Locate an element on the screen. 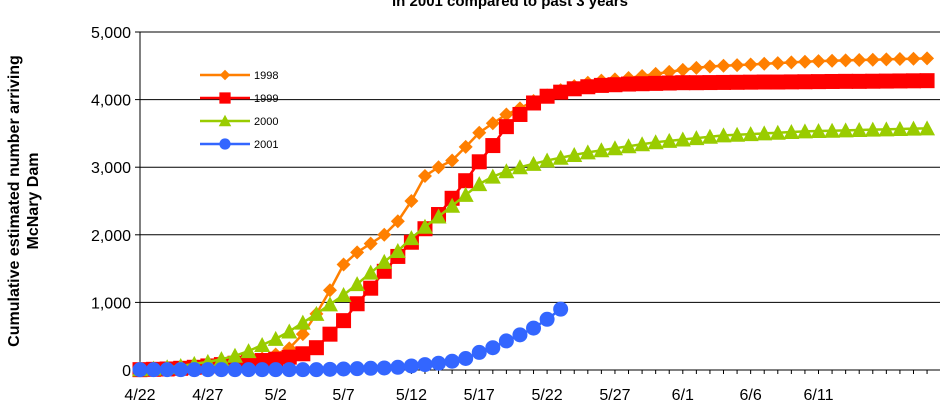 The height and width of the screenshot is (413, 941). x-tick-label: 5/17 is located at coordinates (479, 395).